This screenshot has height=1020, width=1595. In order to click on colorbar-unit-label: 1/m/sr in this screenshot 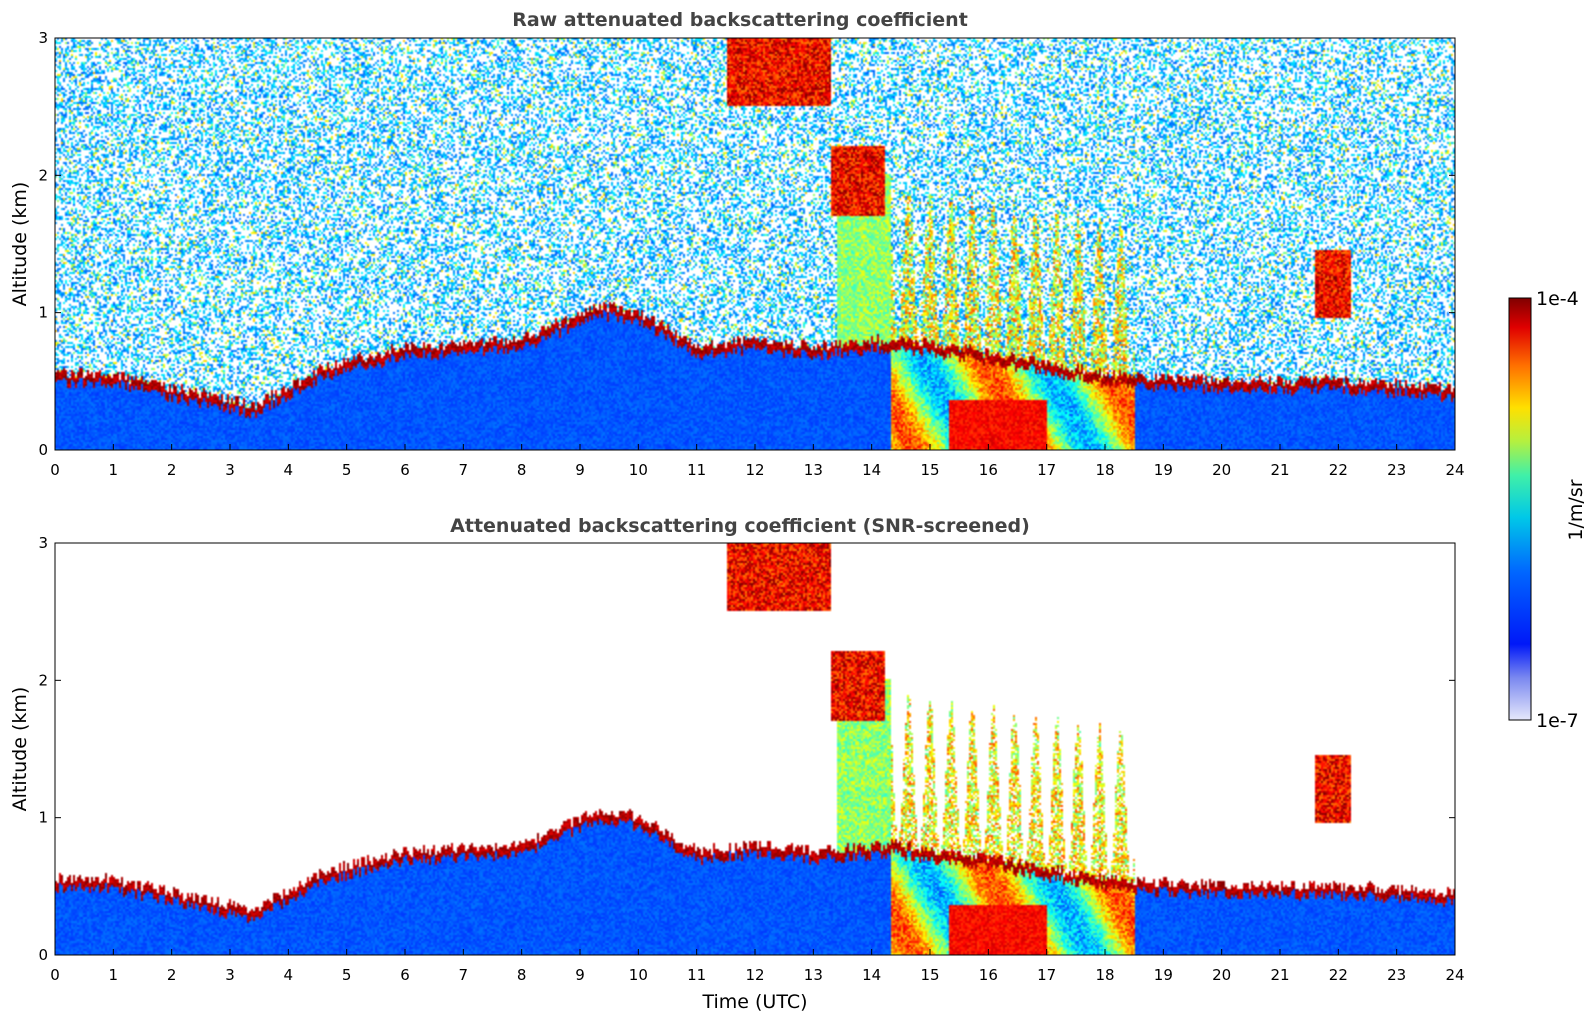, I will do `click(1576, 509)`.